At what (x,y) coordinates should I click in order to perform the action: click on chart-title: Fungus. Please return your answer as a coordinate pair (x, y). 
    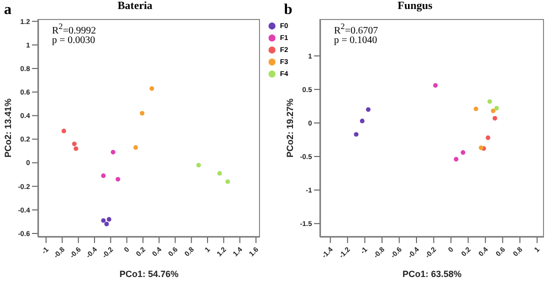
    Looking at the image, I should click on (415, 6).